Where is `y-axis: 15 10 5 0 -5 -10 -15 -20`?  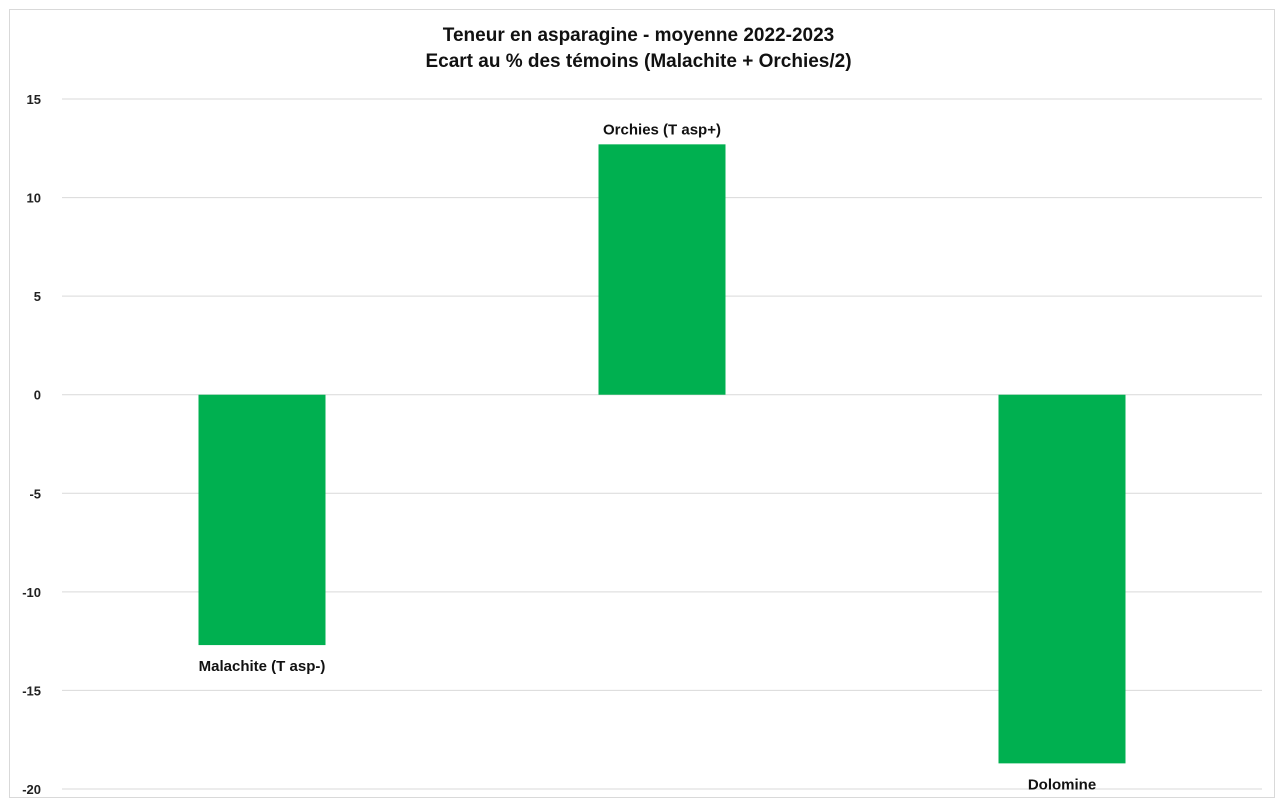 y-axis: 15 10 5 0 -5 -10 -15 -20 is located at coordinates (31, 444).